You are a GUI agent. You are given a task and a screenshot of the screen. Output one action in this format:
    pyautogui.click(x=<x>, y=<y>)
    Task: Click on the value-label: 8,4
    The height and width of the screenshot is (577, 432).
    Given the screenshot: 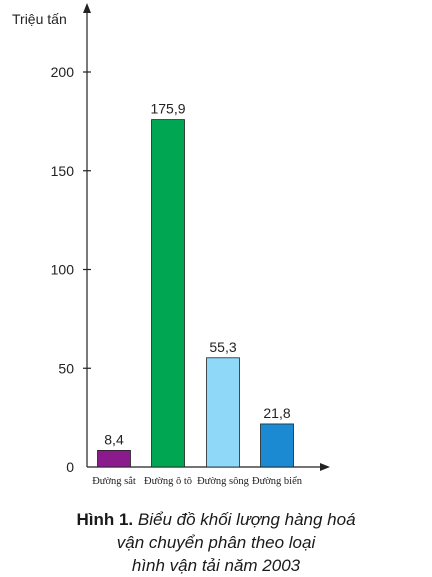 What is the action you would take?
    pyautogui.click(x=114, y=439)
    